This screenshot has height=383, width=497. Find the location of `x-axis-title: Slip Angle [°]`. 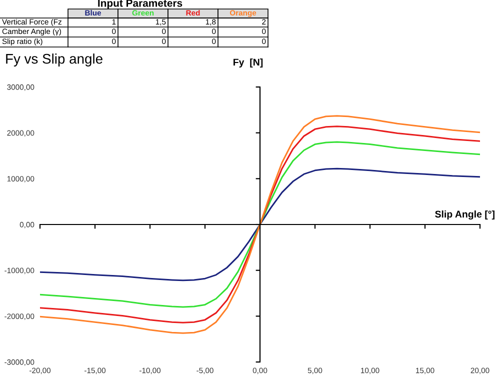

x-axis-title: Slip Angle [°] is located at coordinates (464, 215).